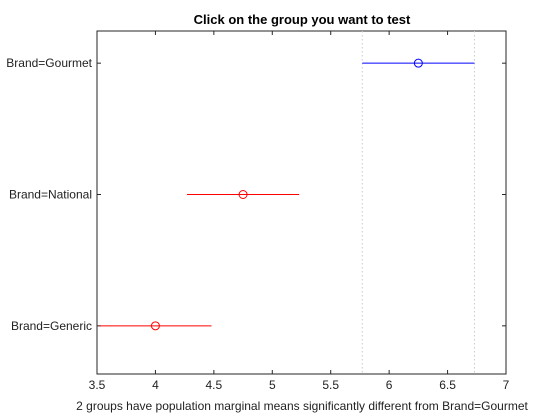 This screenshot has height=420, width=560. What do you see at coordinates (51, 326) in the screenshot?
I see `group-label: Brand=Generic` at bounding box center [51, 326].